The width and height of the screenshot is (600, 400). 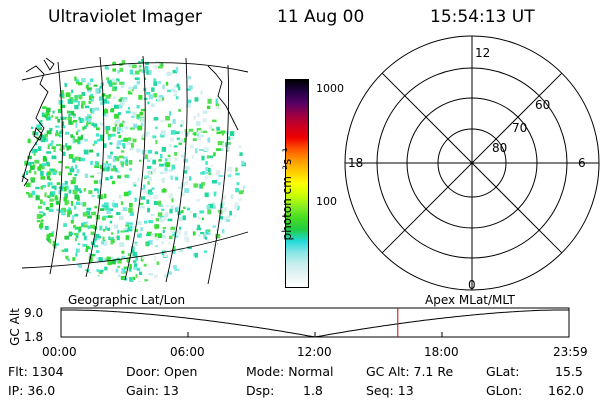 What do you see at coordinates (315, 323) in the screenshot?
I see `altitude-curve` at bounding box center [315, 323].